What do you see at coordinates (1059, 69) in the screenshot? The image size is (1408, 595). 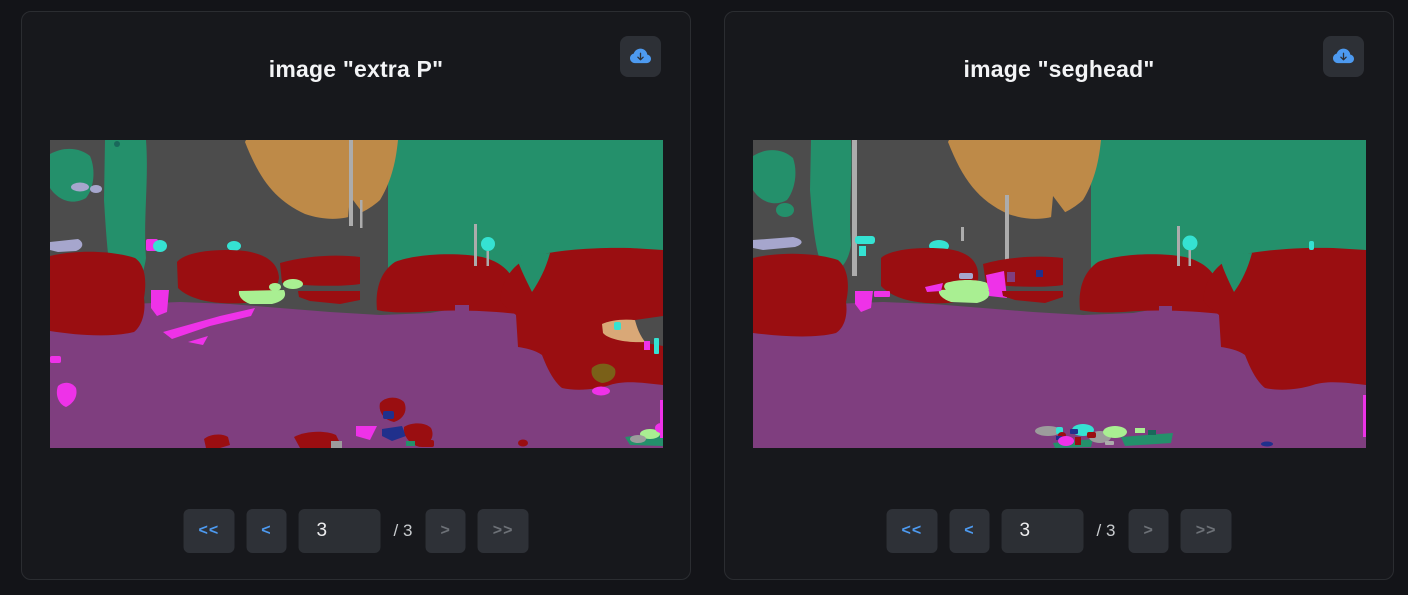 I see `panel-title: image "seghead"` at bounding box center [1059, 69].